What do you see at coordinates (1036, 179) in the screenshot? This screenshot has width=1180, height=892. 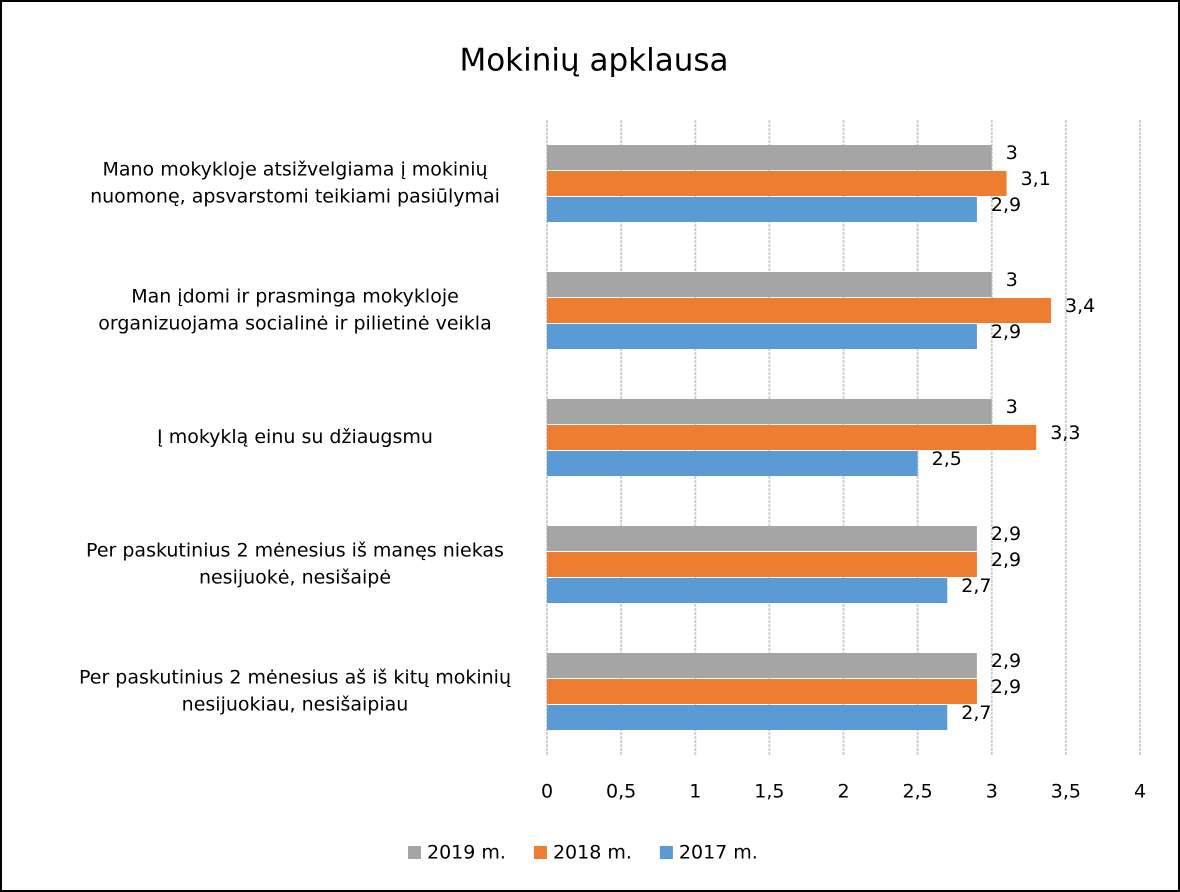 I see `data-label: 3,1` at bounding box center [1036, 179].